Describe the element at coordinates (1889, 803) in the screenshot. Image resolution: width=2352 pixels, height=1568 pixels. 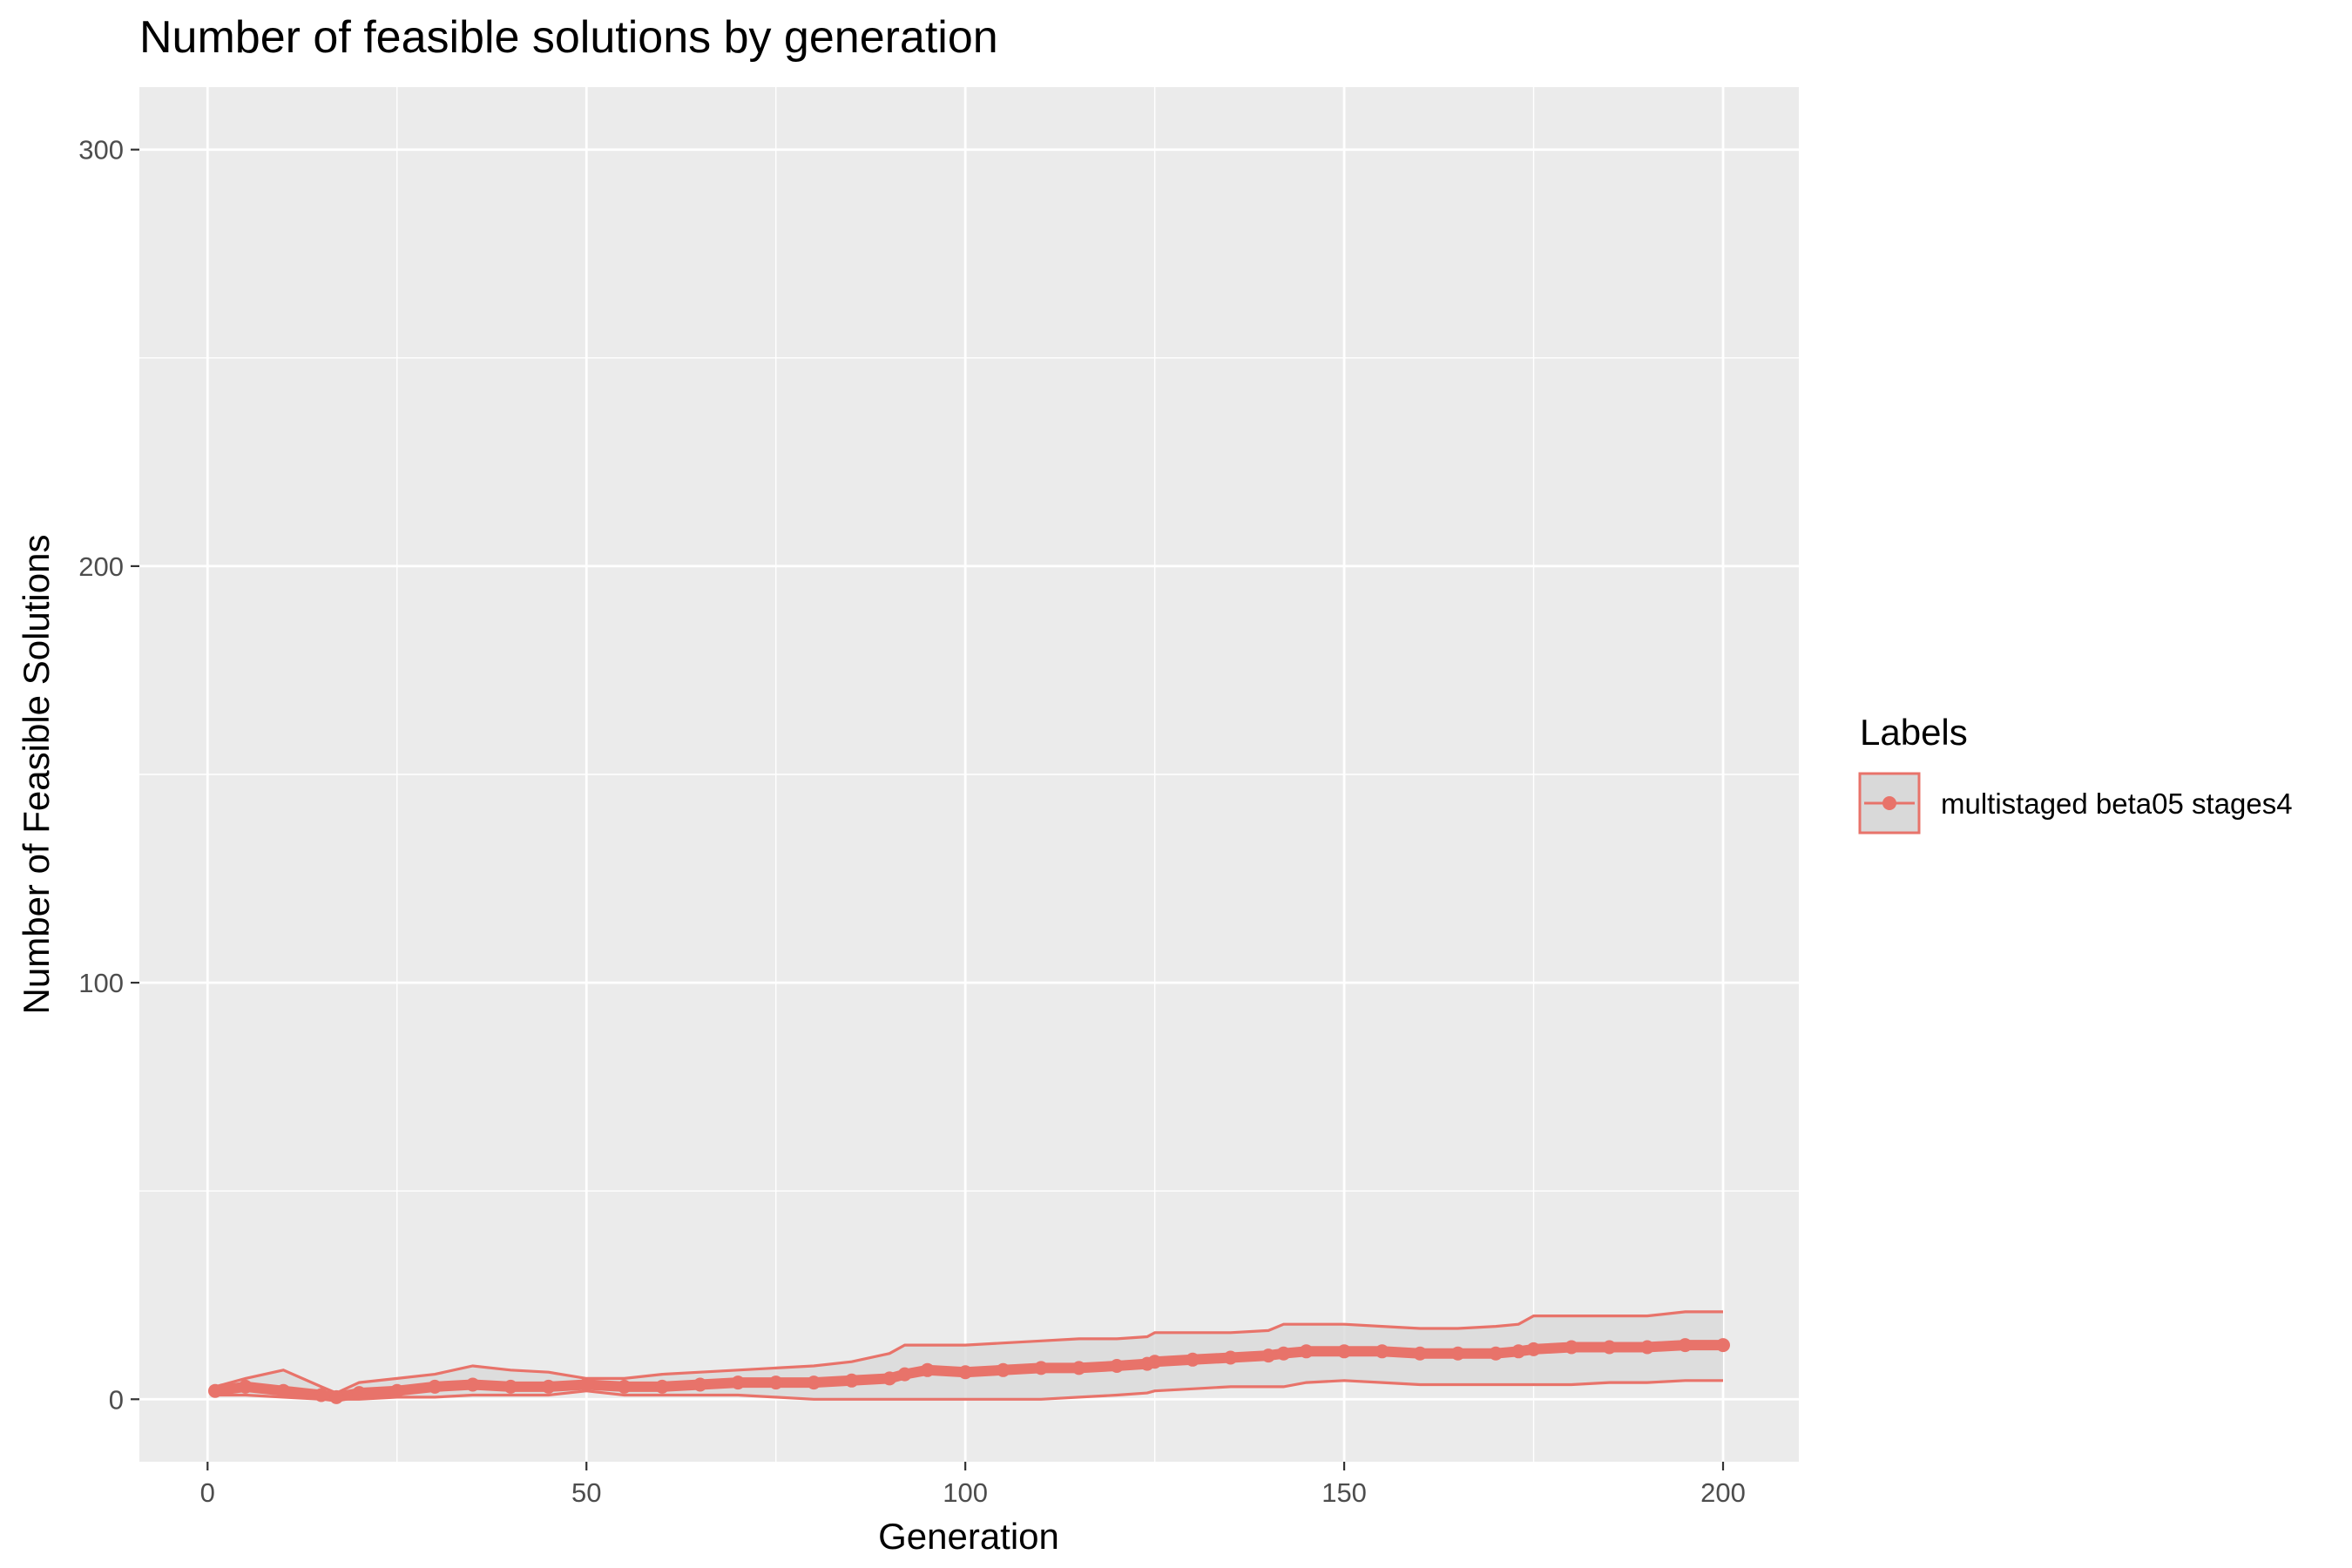
I see `legend-key-point` at that location.